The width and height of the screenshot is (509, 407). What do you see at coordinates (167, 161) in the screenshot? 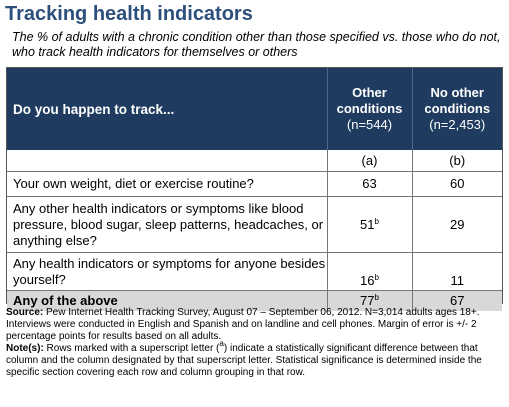
I see `blank-cell` at bounding box center [167, 161].